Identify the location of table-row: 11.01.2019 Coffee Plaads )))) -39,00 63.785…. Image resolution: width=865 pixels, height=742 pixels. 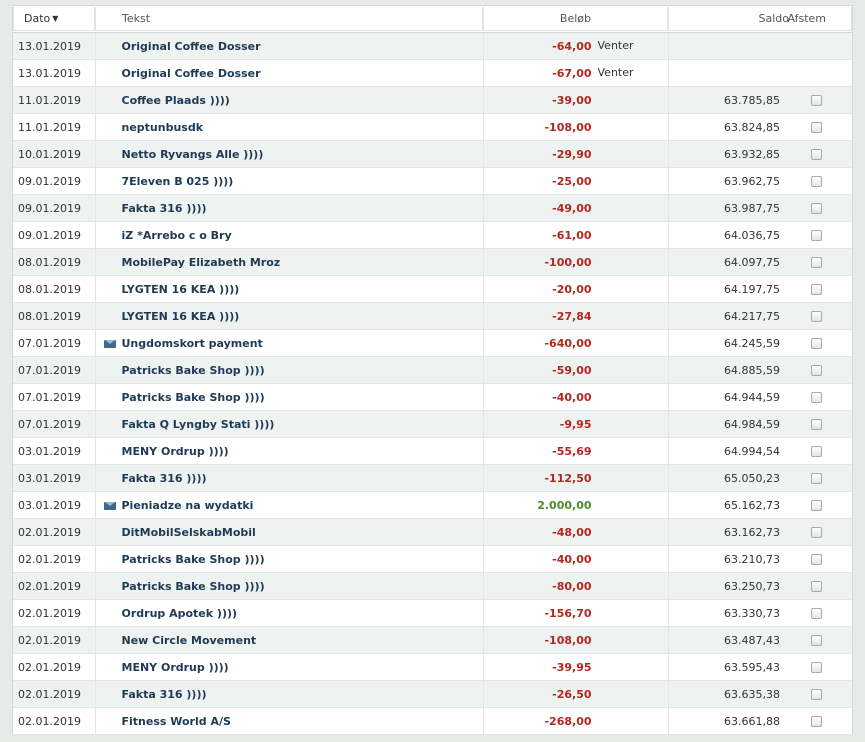
(432, 100).